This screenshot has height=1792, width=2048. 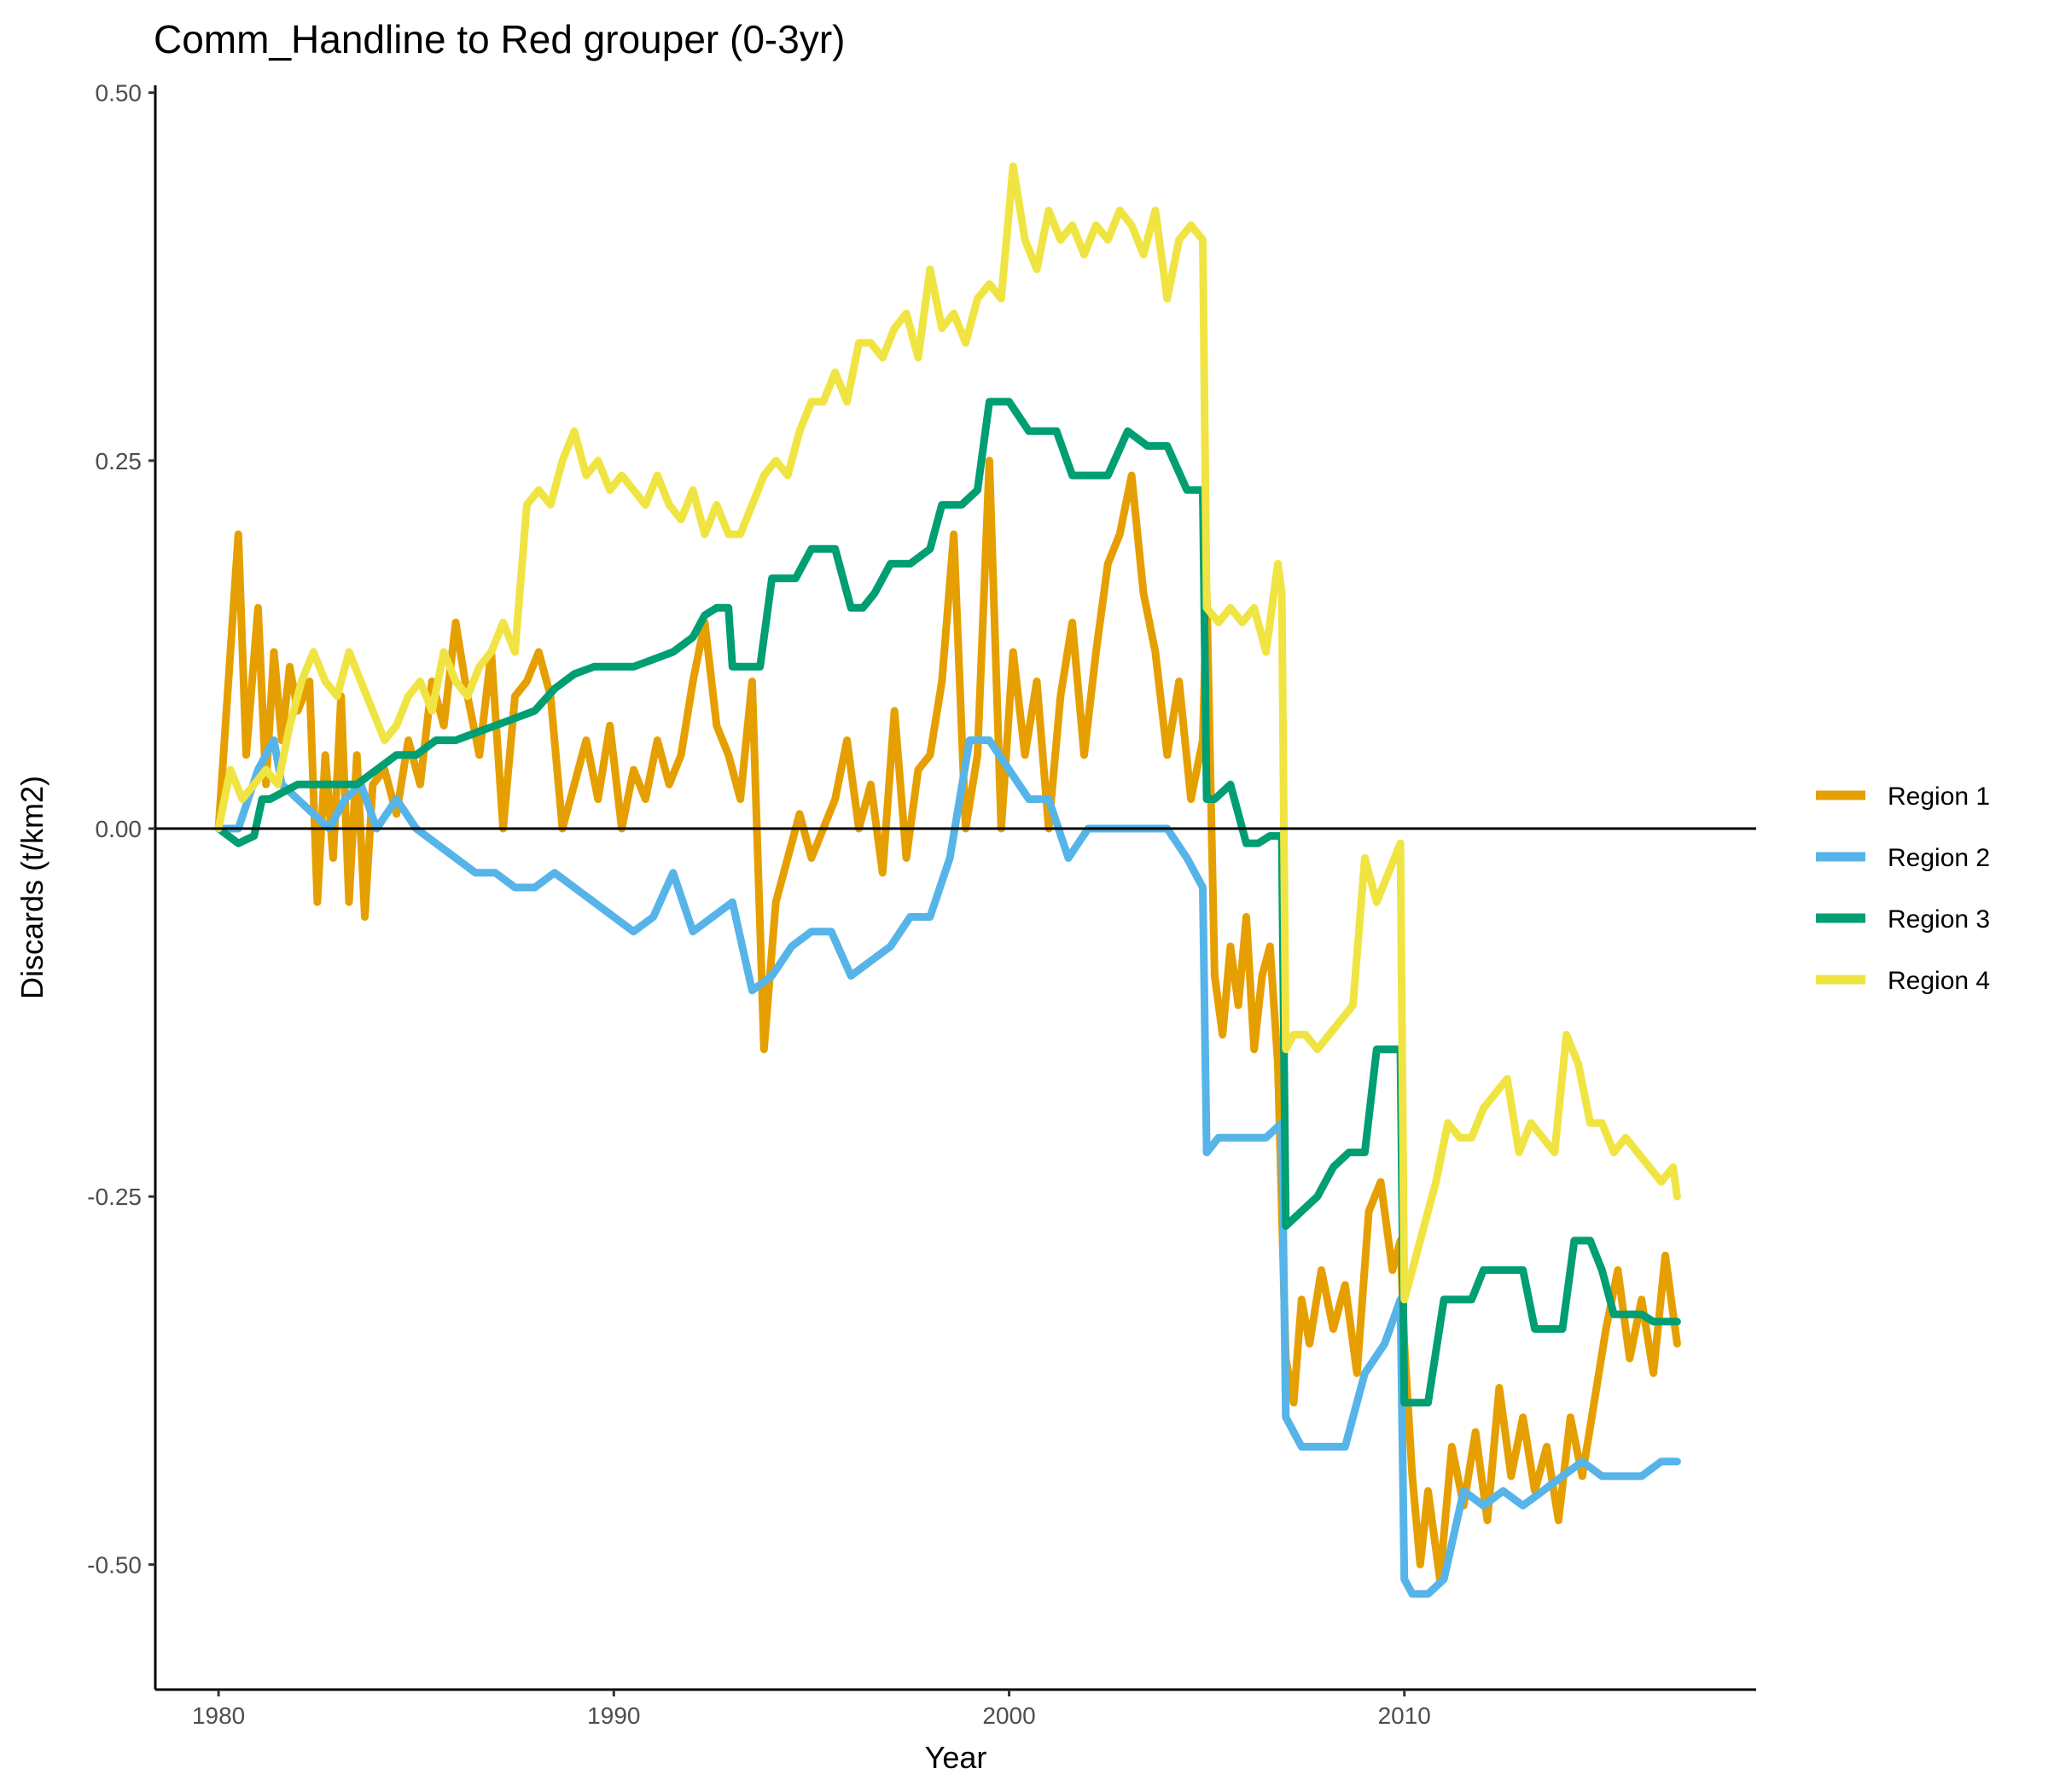 I want to click on legend-label-region-2: Region 2, so click(x=1939, y=858).